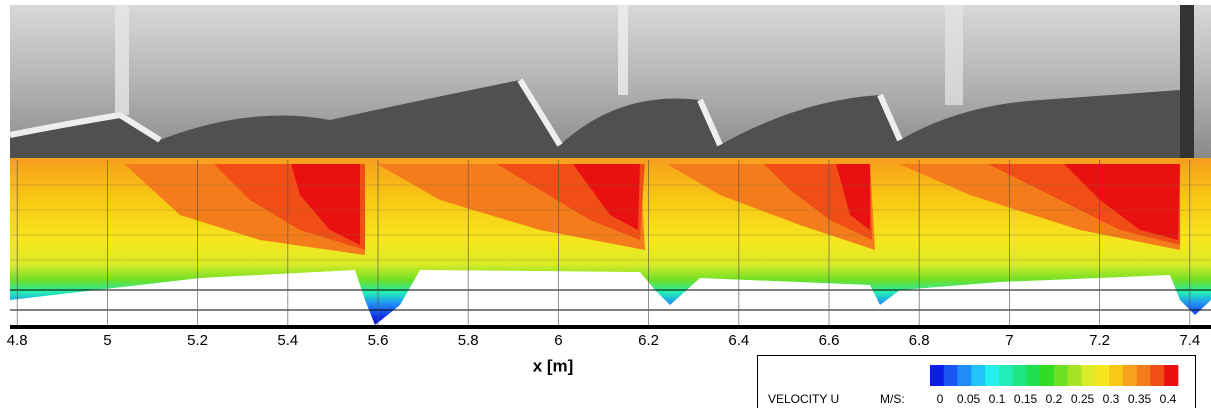 The height and width of the screenshot is (408, 1211). I want to click on x-tick-label: 7.2, so click(1099, 340).